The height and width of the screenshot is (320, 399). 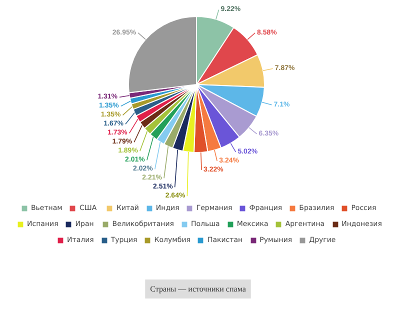 I want to click on text: Страны — источники спама, so click(x=198, y=289).